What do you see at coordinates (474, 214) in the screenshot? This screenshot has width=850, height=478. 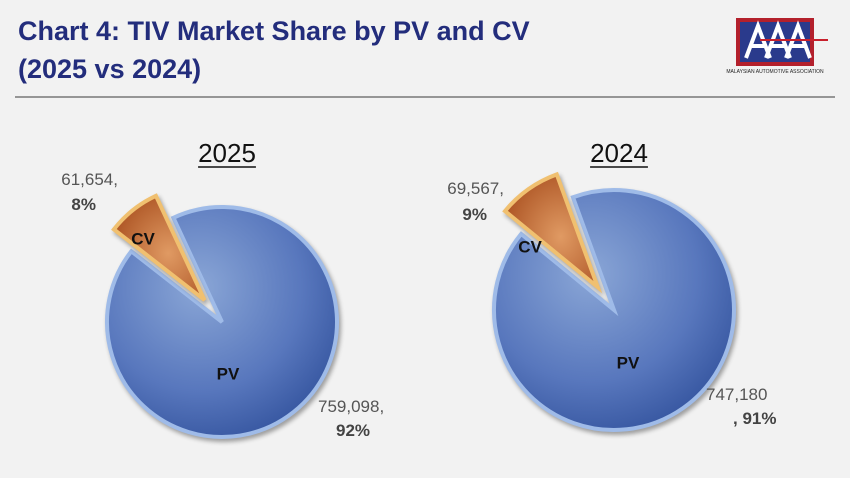 I see `percent-label: 9%` at bounding box center [474, 214].